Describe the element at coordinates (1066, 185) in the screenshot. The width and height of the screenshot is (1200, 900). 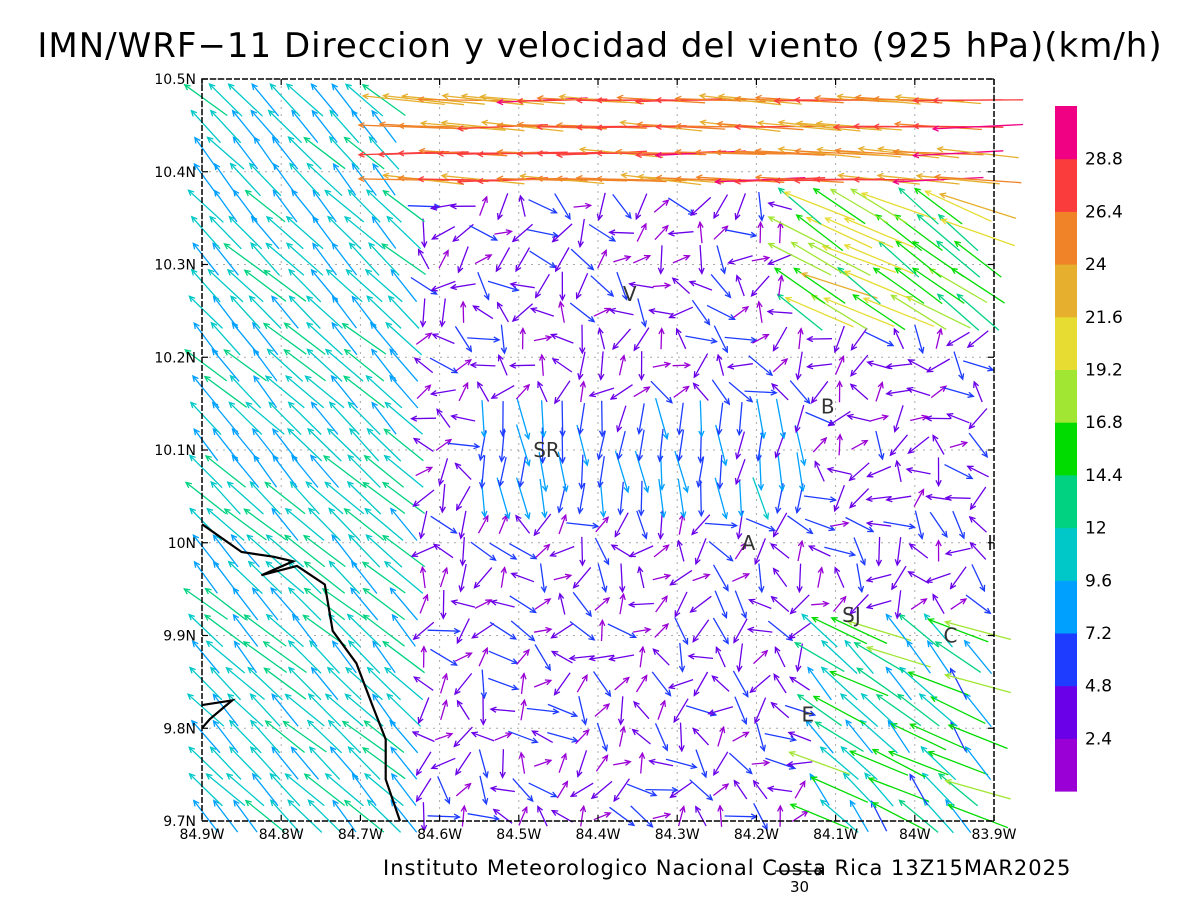
I see `colorbar-swatch` at that location.